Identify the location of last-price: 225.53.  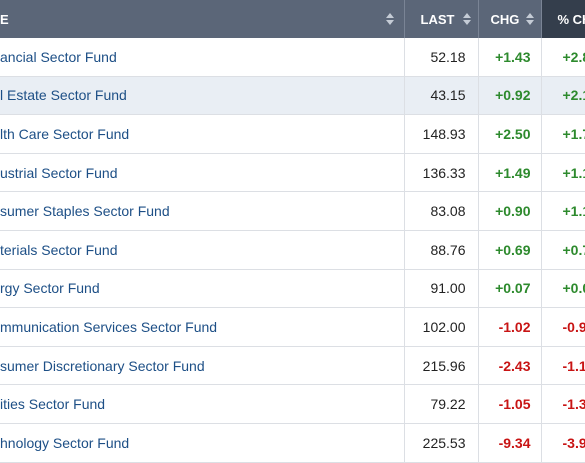
(441, 443).